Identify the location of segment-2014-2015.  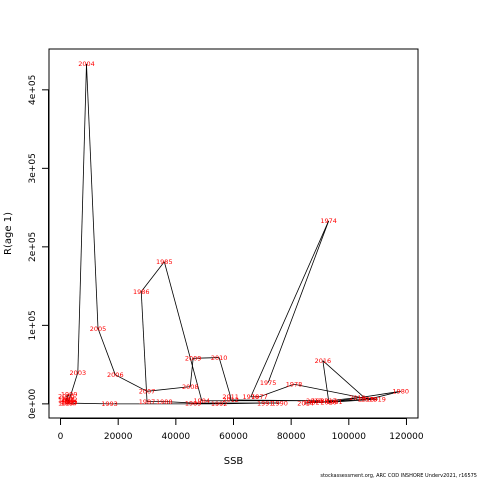
(336, 401).